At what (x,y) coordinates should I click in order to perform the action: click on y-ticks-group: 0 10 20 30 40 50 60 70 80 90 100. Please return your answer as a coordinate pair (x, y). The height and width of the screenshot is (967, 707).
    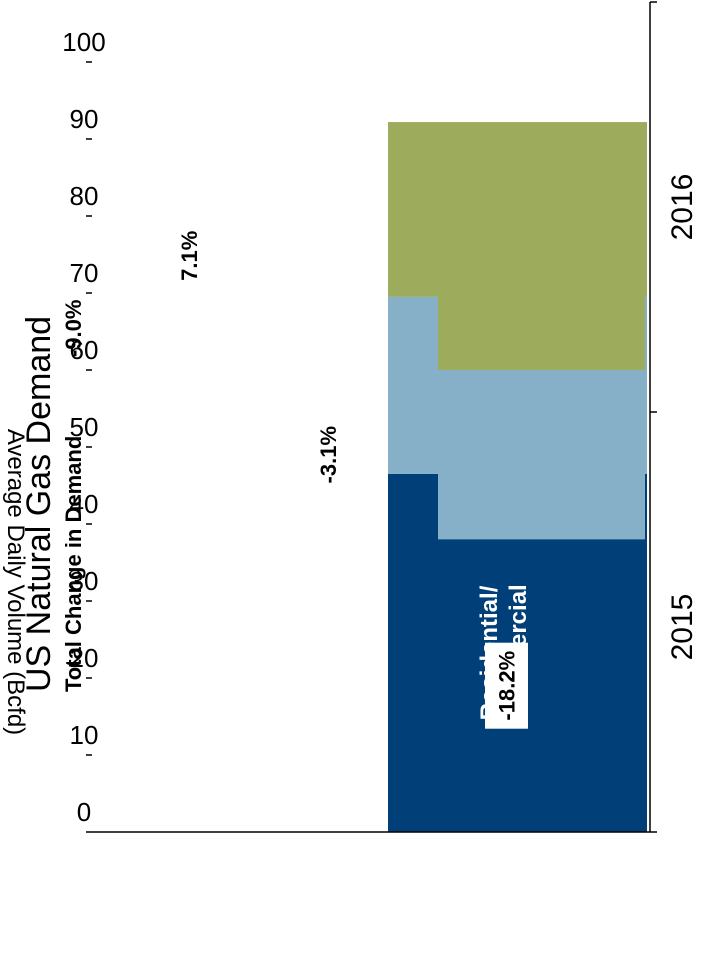
    Looking at the image, I should click on (84, 430).